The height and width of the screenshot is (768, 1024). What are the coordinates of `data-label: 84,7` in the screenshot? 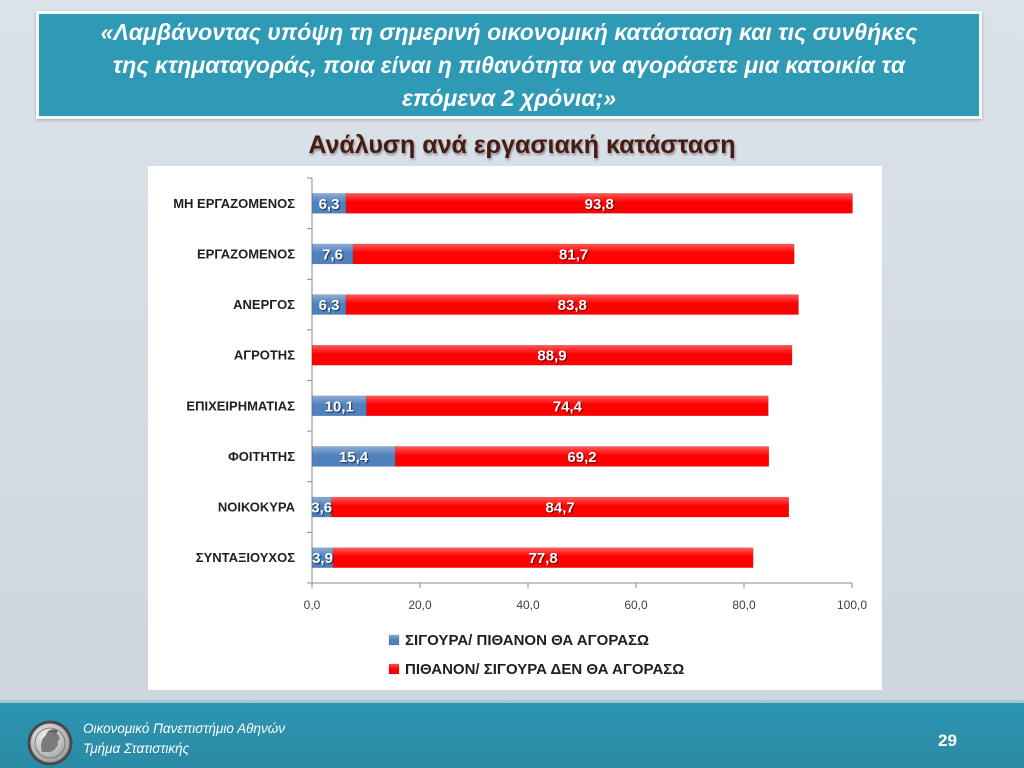 It's located at (560, 508).